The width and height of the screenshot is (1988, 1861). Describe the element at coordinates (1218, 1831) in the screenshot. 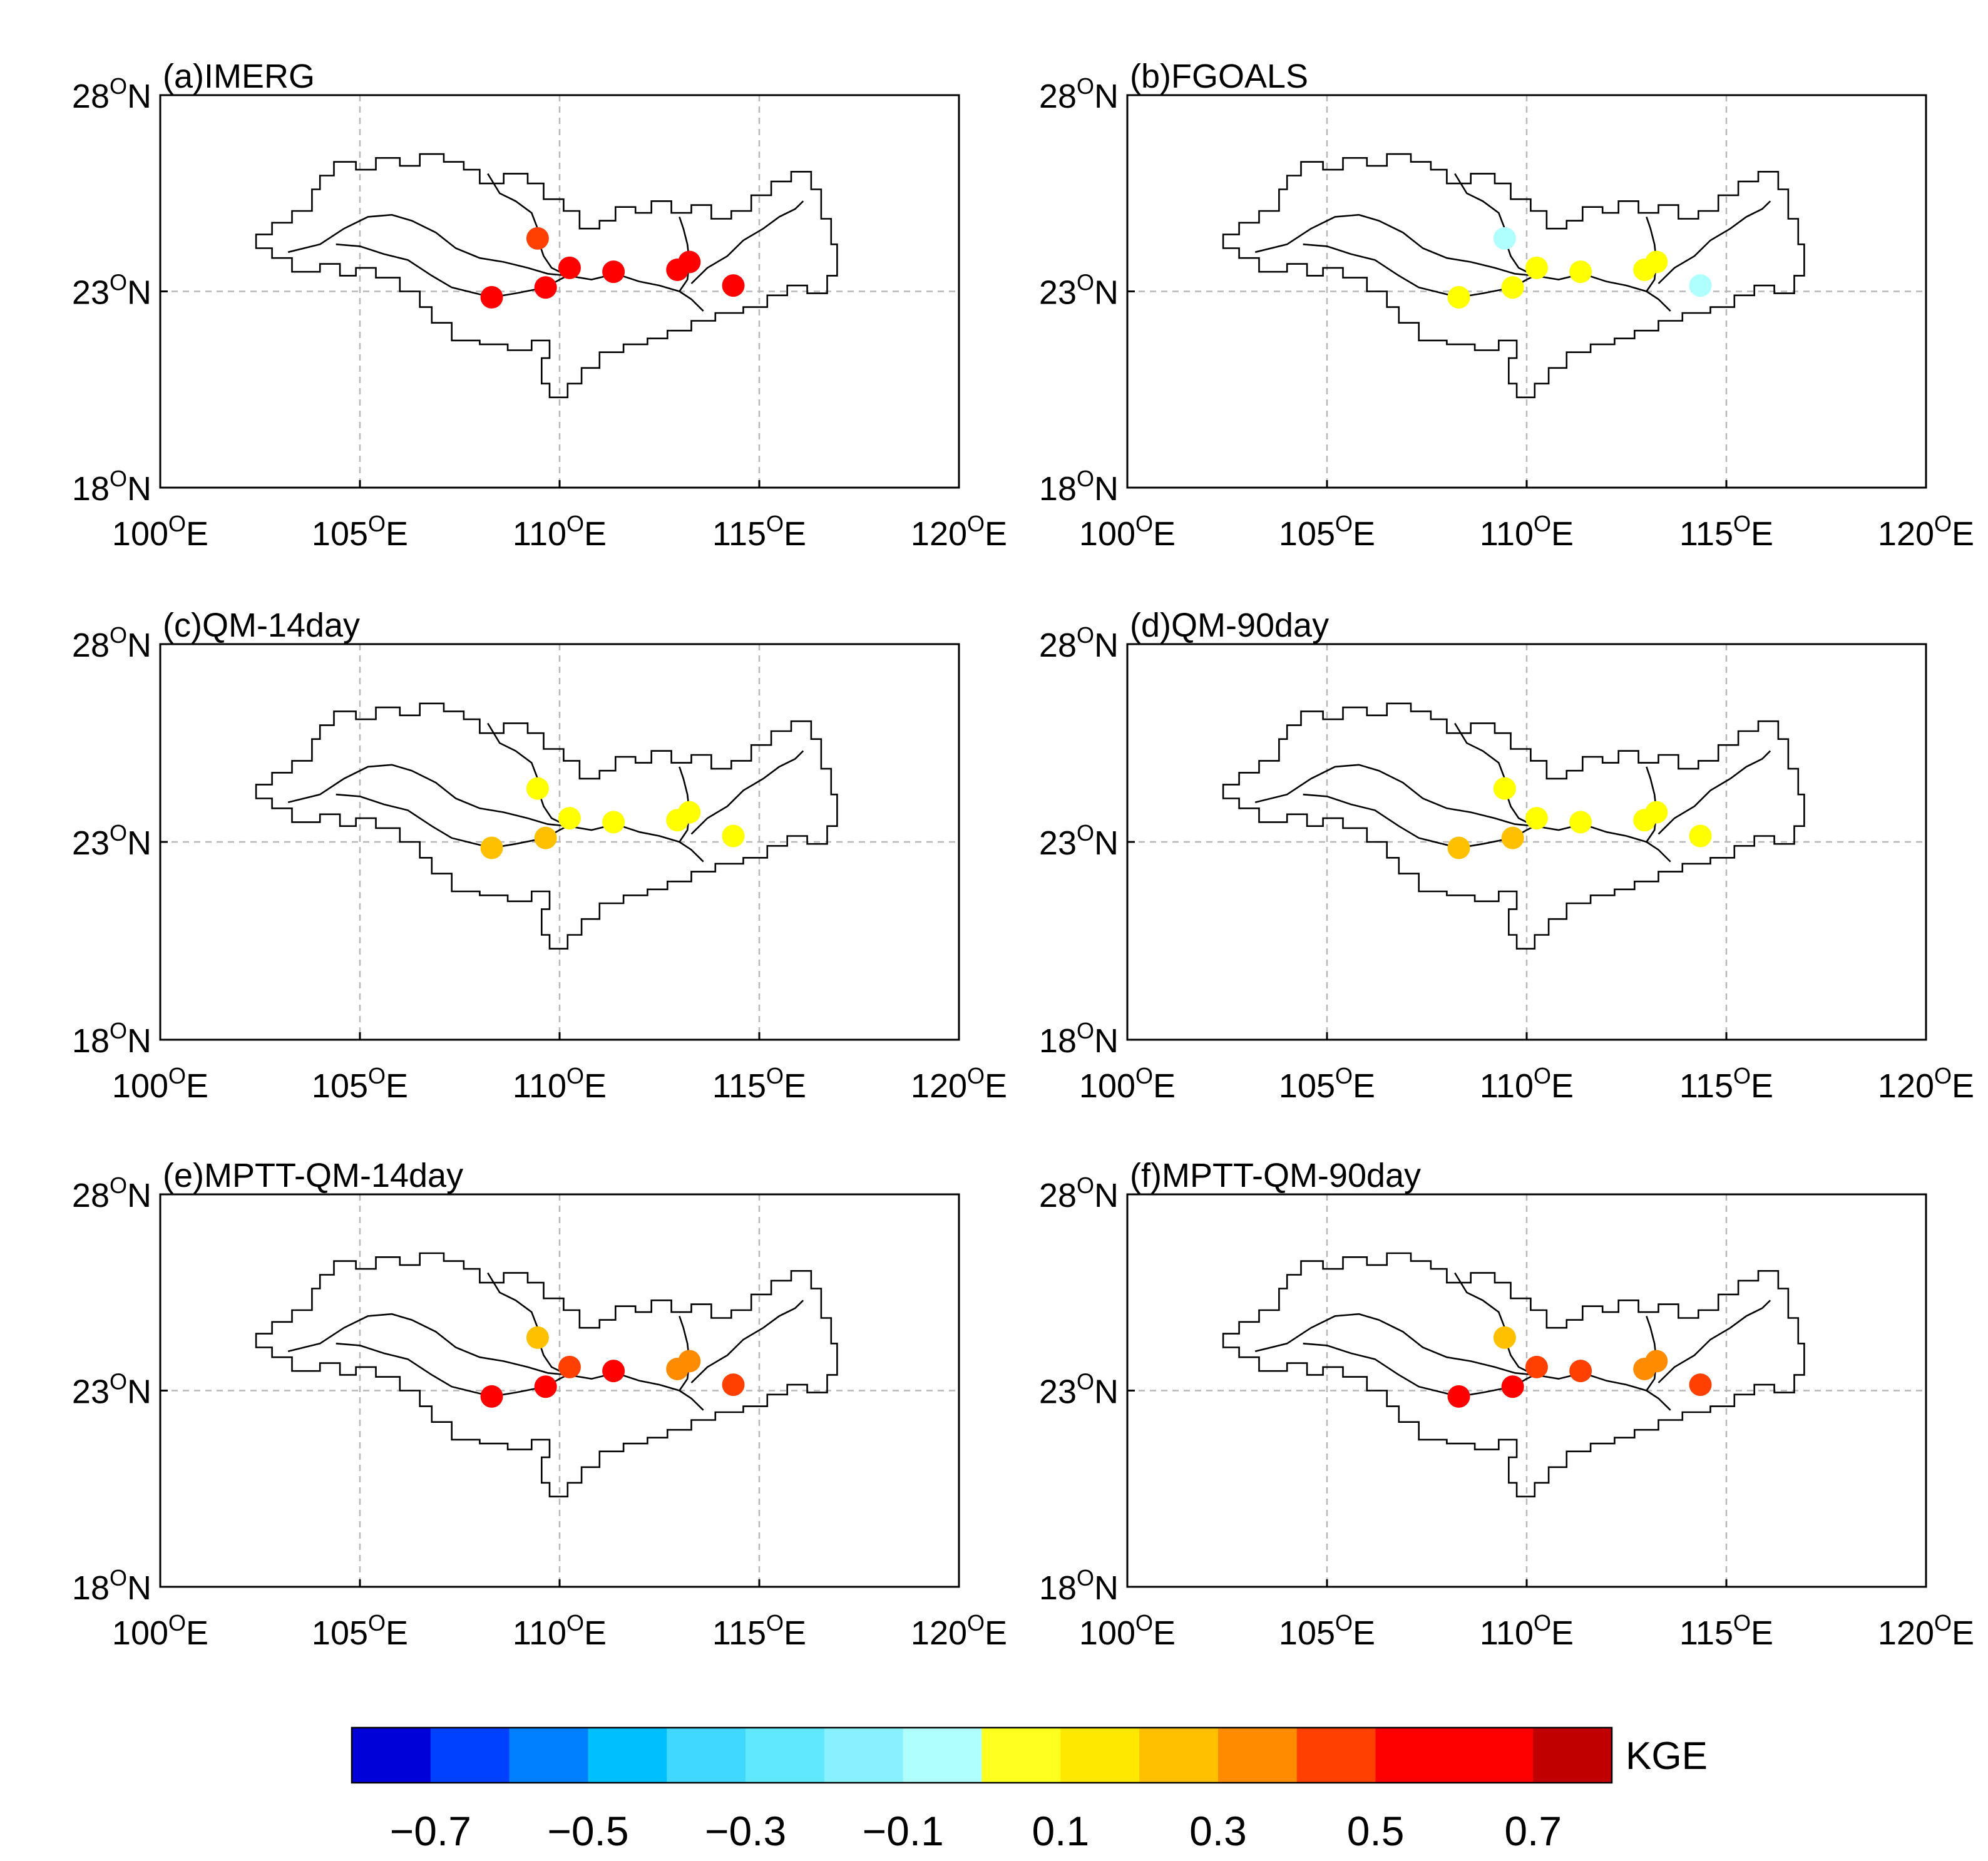

I see `colorbar-tick-label: 0.3` at that location.